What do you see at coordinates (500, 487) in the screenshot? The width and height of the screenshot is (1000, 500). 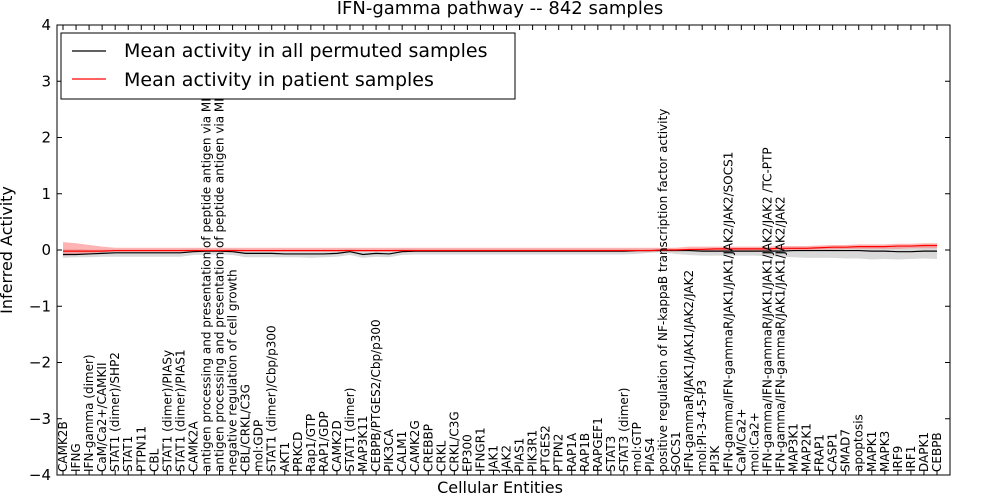 I see `x-axis-title: Cellular Entities` at bounding box center [500, 487].